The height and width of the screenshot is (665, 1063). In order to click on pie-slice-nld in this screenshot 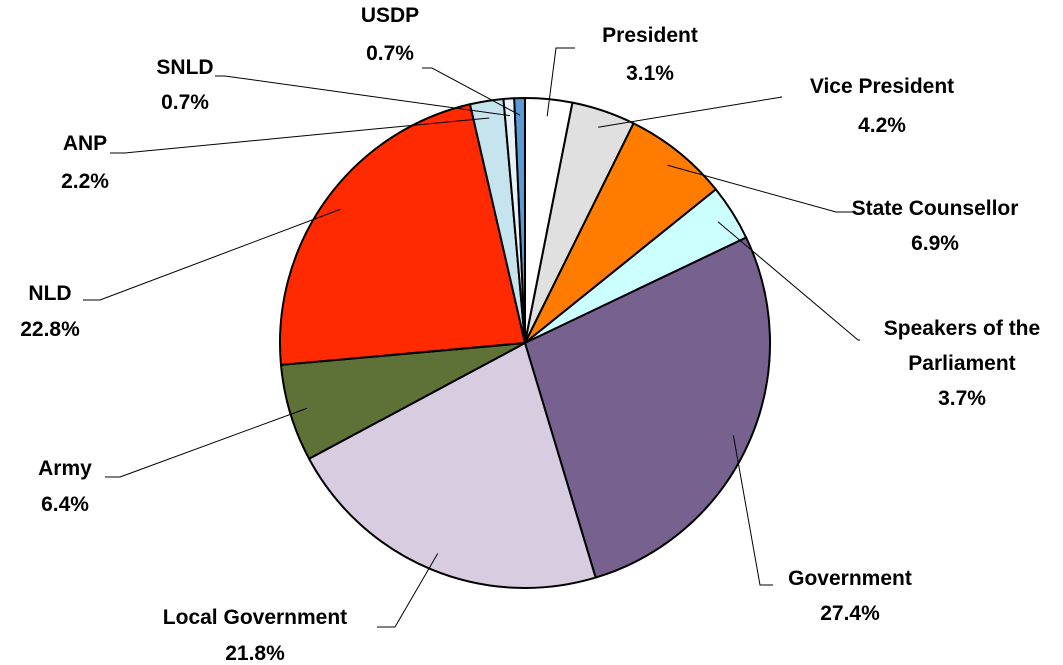, I will do `click(402, 234)`.